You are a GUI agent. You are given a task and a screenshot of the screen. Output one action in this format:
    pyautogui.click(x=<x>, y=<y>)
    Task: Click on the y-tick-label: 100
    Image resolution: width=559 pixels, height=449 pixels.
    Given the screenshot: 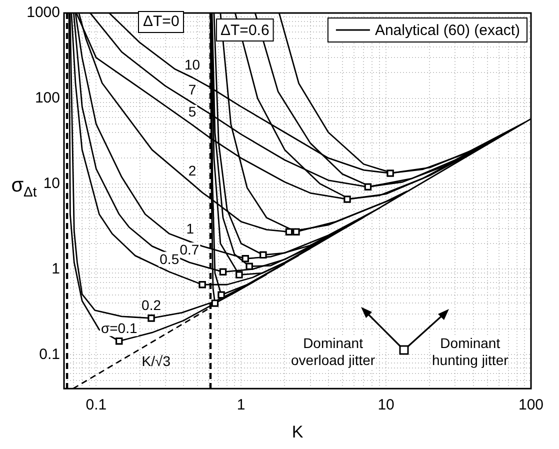 What is the action you would take?
    pyautogui.click(x=47, y=98)
    